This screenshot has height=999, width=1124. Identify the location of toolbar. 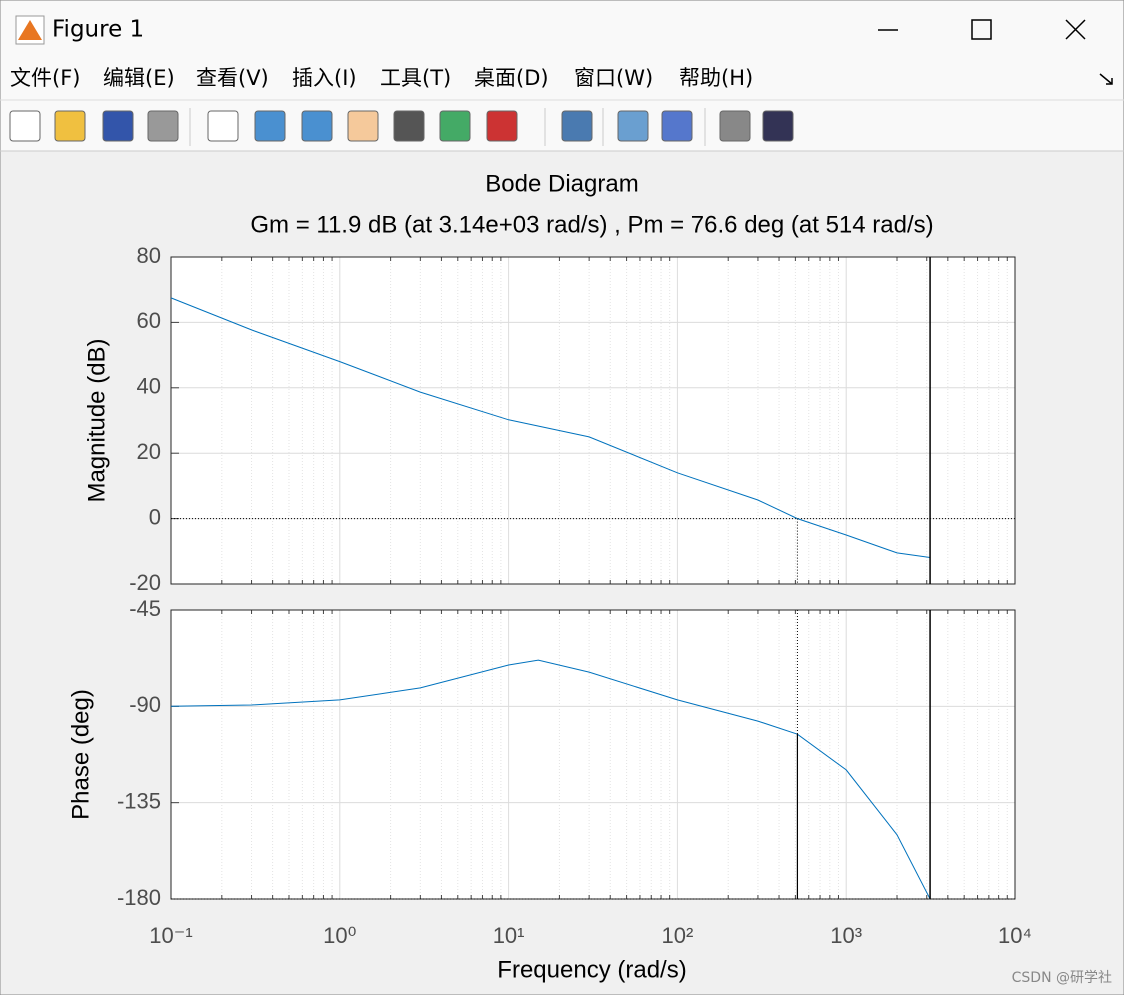
(401, 127).